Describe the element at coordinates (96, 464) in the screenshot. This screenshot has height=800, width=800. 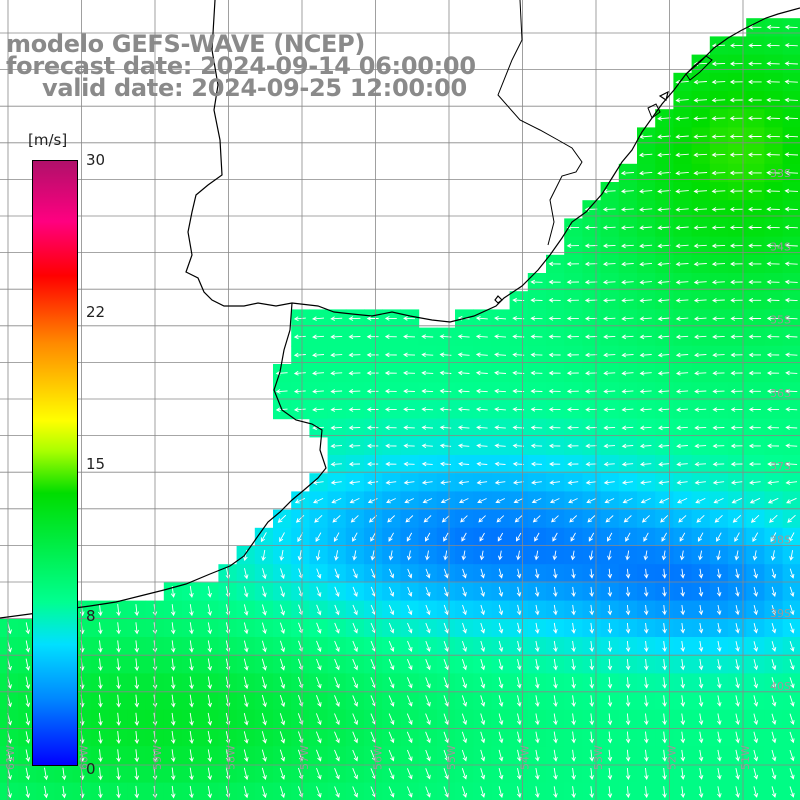
I see `colorbar-tick-15: 15` at that location.